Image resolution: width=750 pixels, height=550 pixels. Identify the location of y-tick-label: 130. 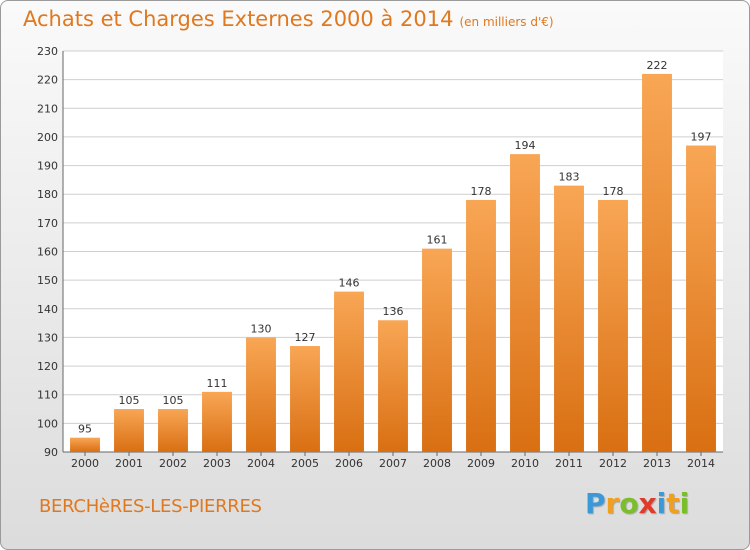
(47, 337).